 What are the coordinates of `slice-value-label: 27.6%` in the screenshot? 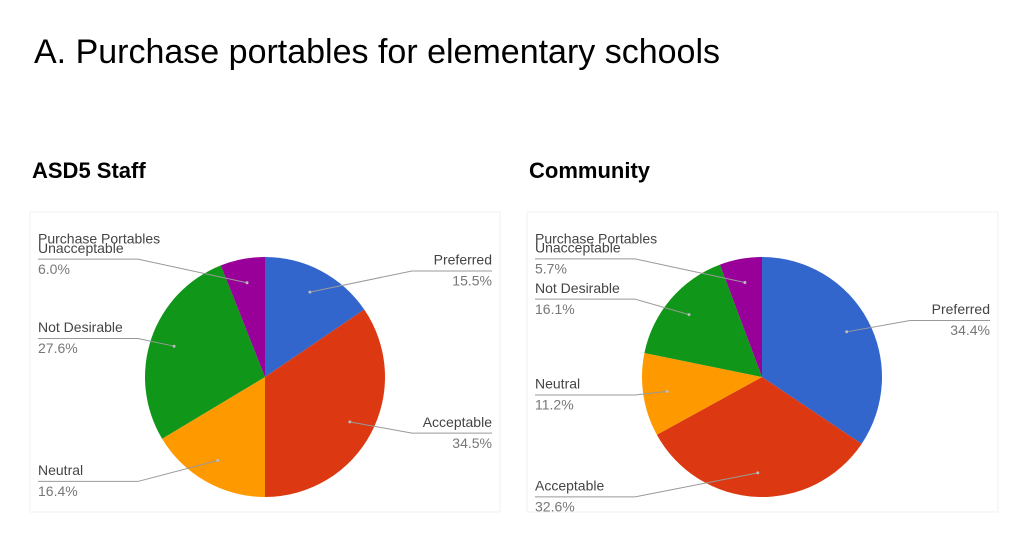 It's located at (58, 348).